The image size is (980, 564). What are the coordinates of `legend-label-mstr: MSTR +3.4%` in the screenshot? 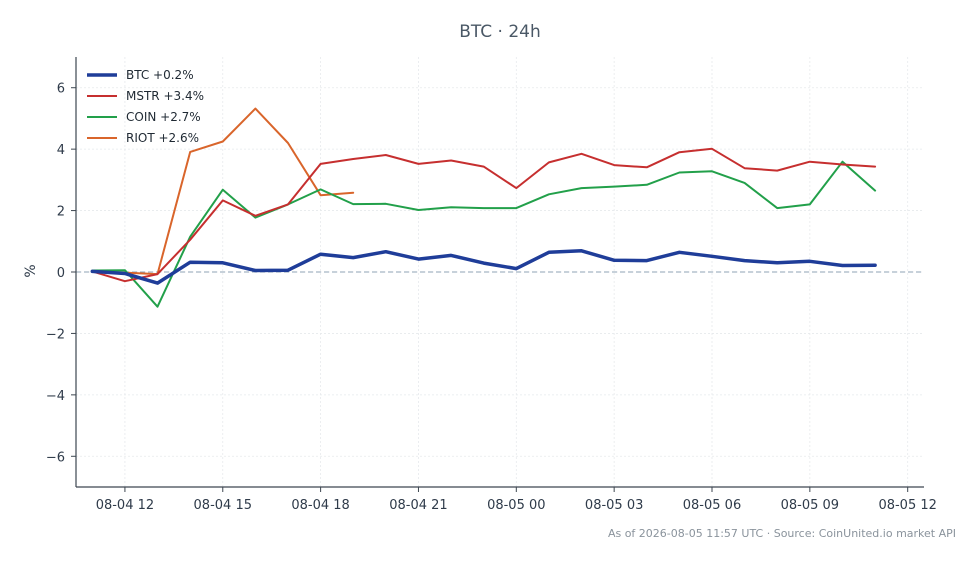 It's located at (165, 96).